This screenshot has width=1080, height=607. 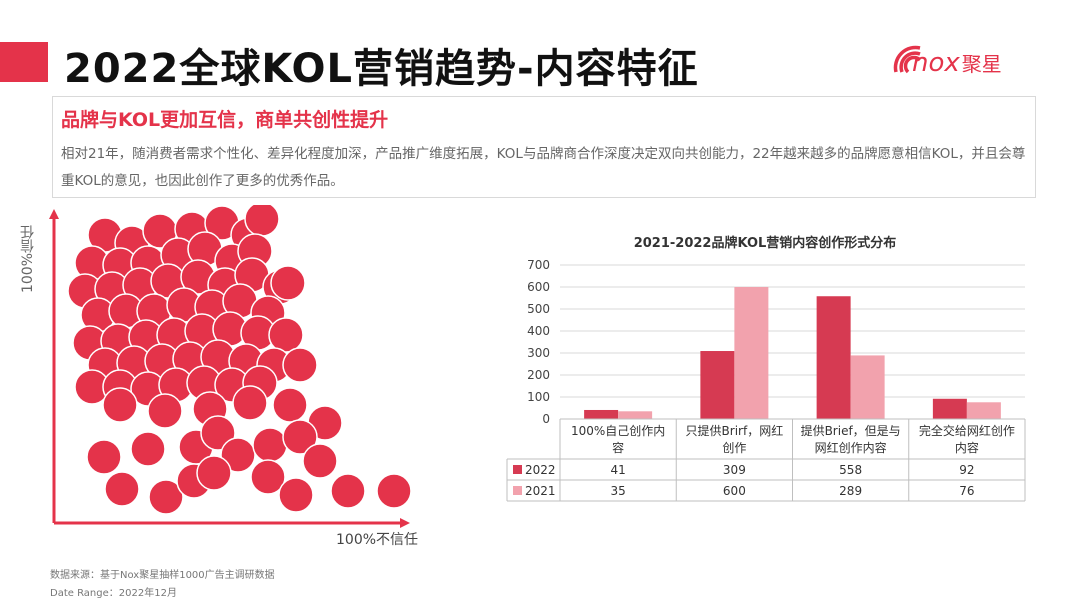 What do you see at coordinates (734, 448) in the screenshot?
I see `x-category-label: 创作` at bounding box center [734, 448].